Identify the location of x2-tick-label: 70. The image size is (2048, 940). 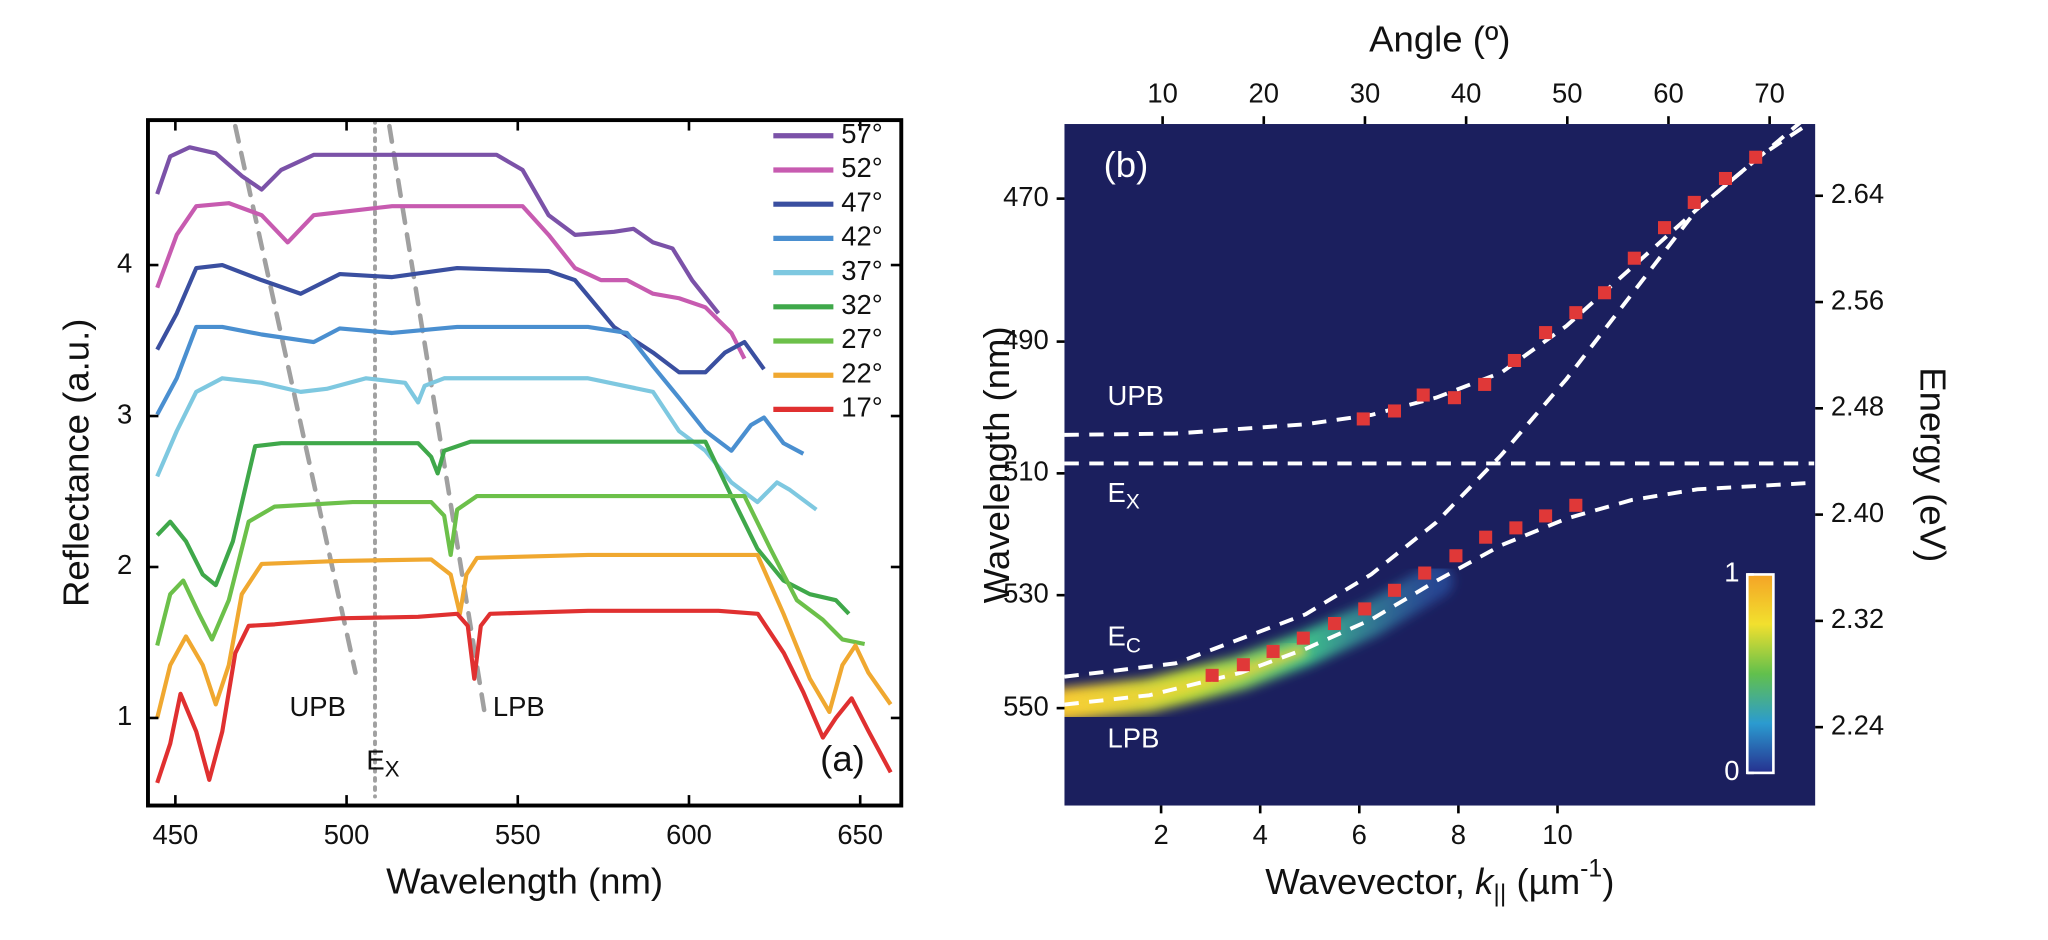
(1769, 93).